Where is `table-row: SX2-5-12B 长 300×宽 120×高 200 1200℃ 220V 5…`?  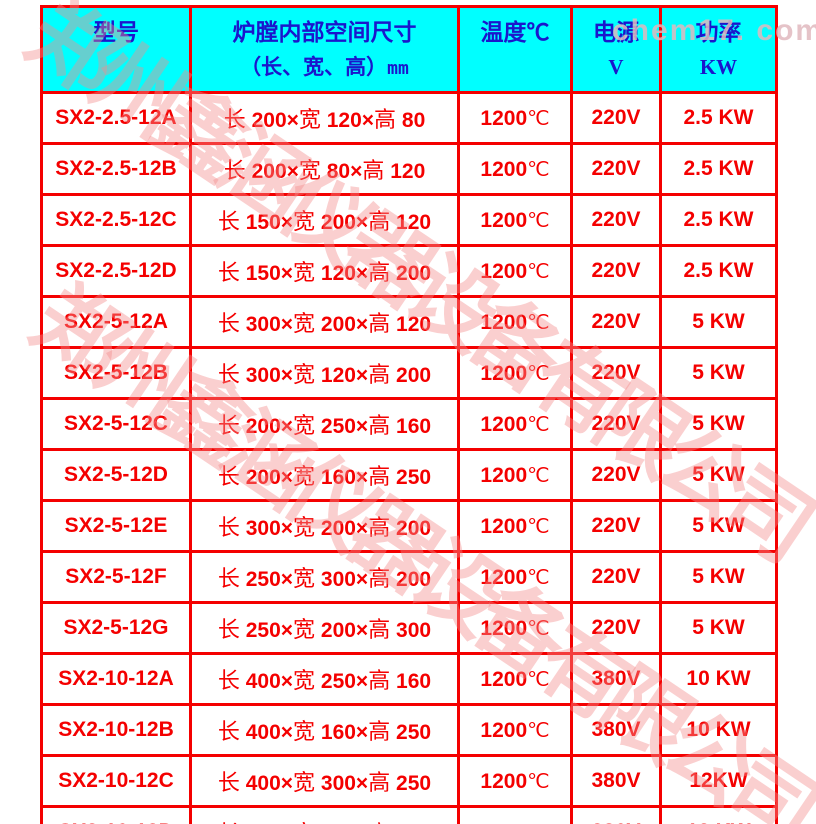 table-row: SX2-5-12B 长 300×宽 120×高 200 1200℃ 220V 5… is located at coordinates (409, 373).